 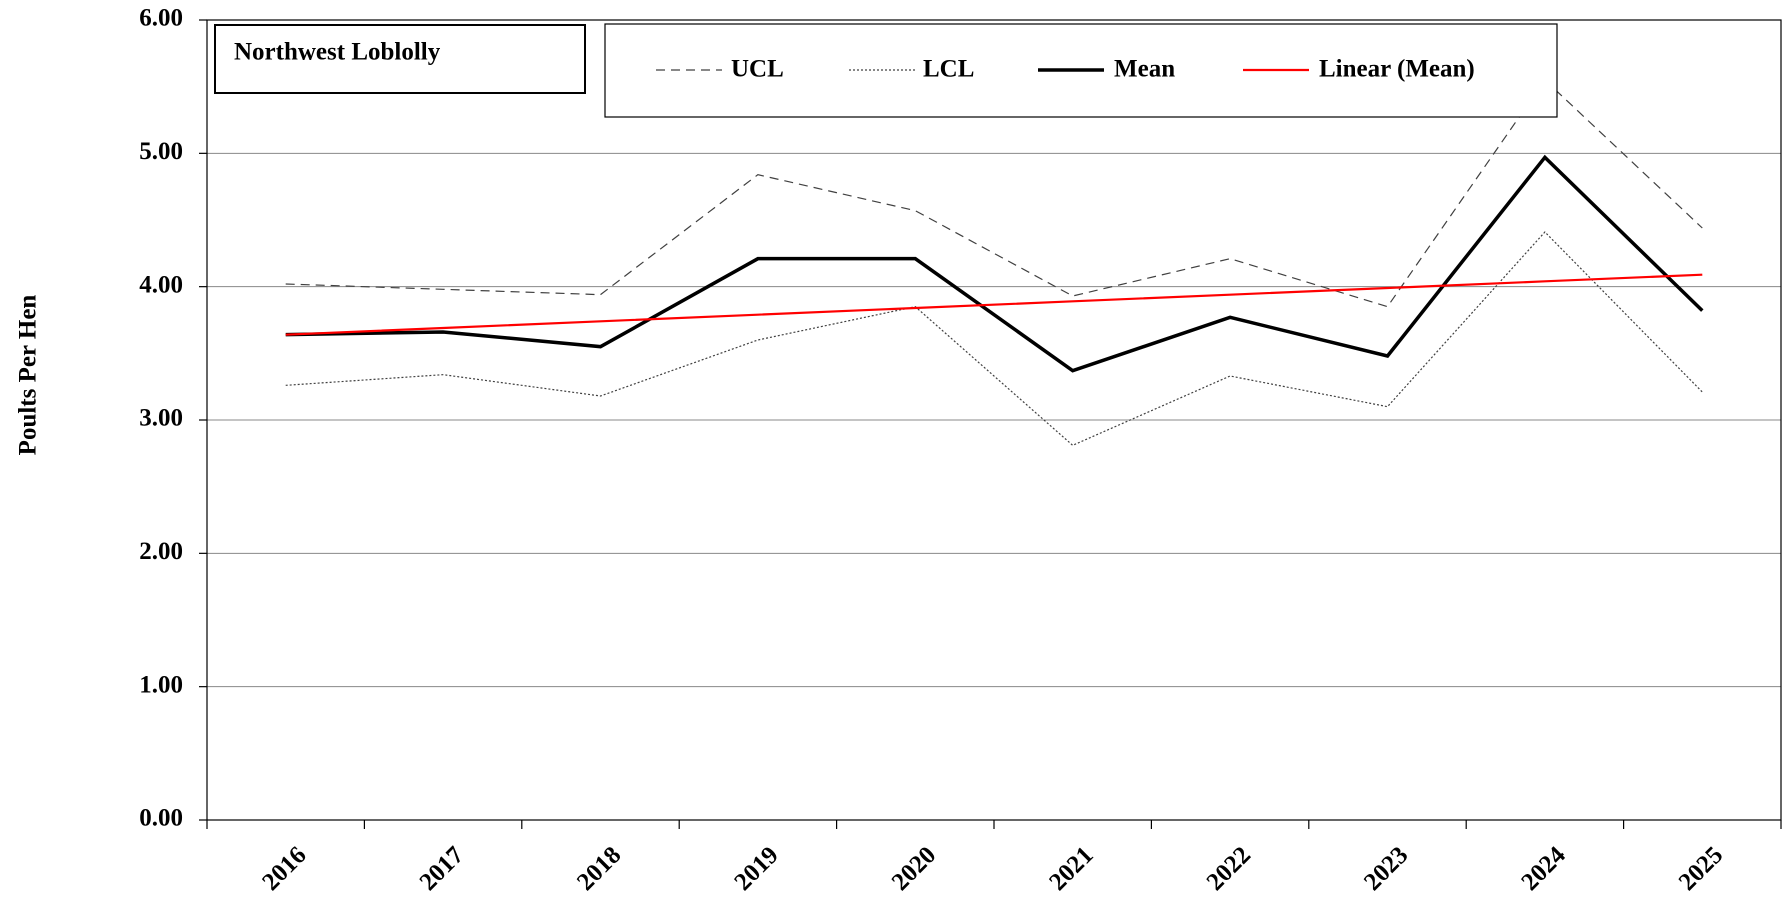 I want to click on legend-label: LCL, so click(x=948, y=69).